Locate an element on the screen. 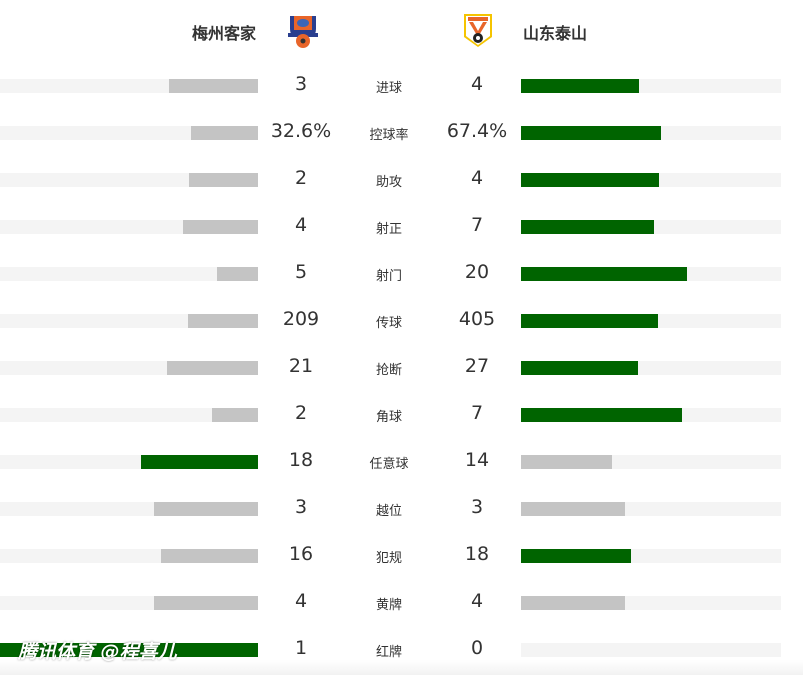 The width and height of the screenshot is (803, 675). away-stat-value: 14 is located at coordinates (477, 460).